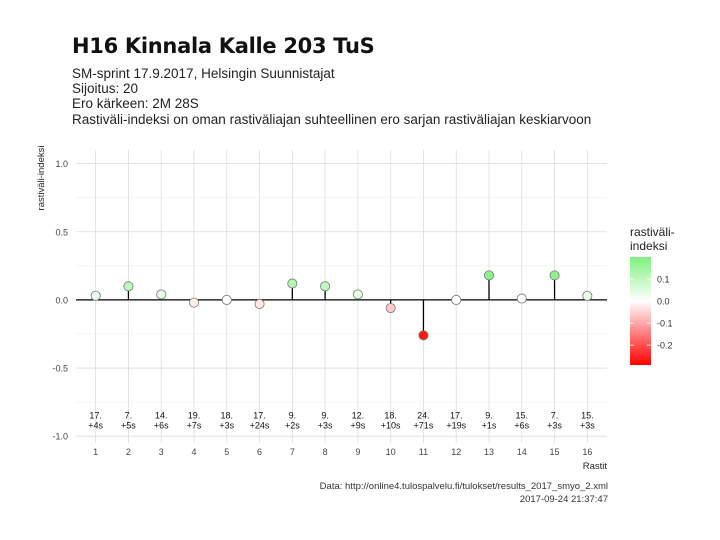 The image size is (720, 540). What do you see at coordinates (61, 300) in the screenshot?
I see `y-tick-label: 0.0` at bounding box center [61, 300].